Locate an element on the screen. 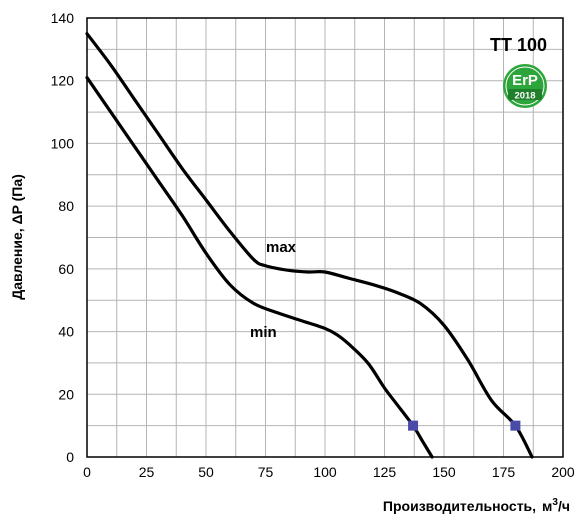 This screenshot has height=523, width=577. erp-badge: ErP 2018 is located at coordinates (525, 86).